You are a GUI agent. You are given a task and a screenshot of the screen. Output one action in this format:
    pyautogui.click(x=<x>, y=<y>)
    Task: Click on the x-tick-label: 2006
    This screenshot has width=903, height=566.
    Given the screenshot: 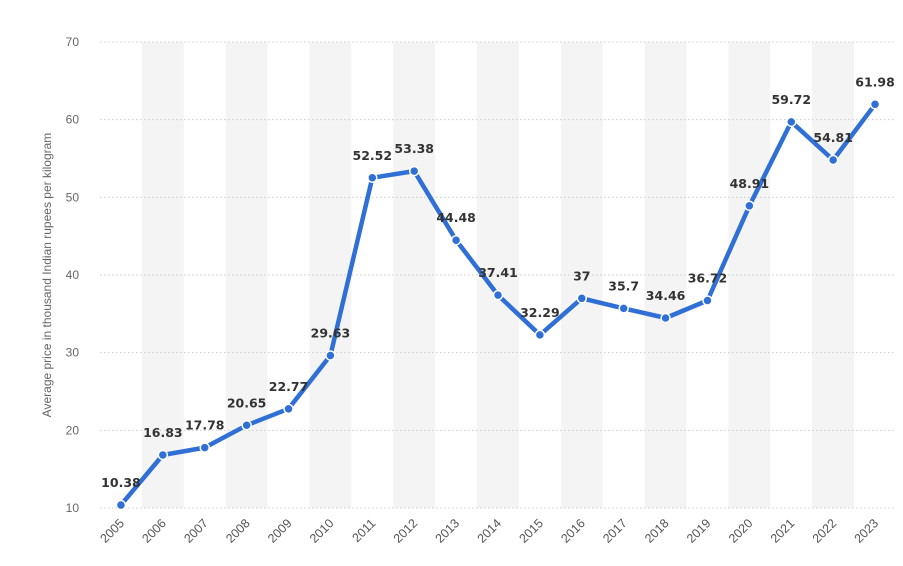 What is the action you would take?
    pyautogui.click(x=154, y=531)
    